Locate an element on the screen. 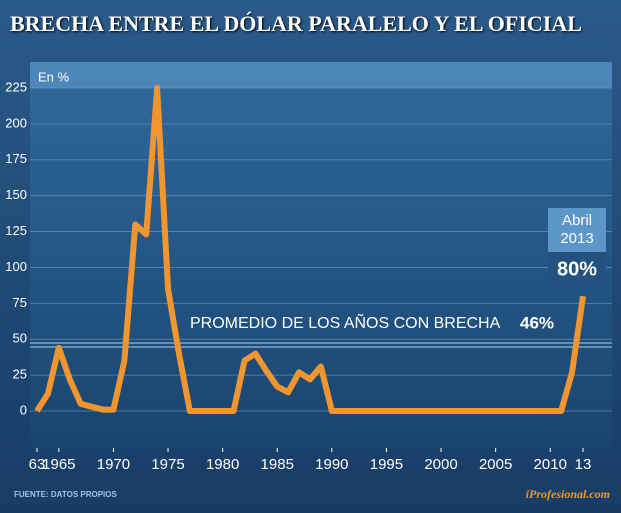 The width and height of the screenshot is (621, 513). x-tick-label: 2000 is located at coordinates (440, 464).